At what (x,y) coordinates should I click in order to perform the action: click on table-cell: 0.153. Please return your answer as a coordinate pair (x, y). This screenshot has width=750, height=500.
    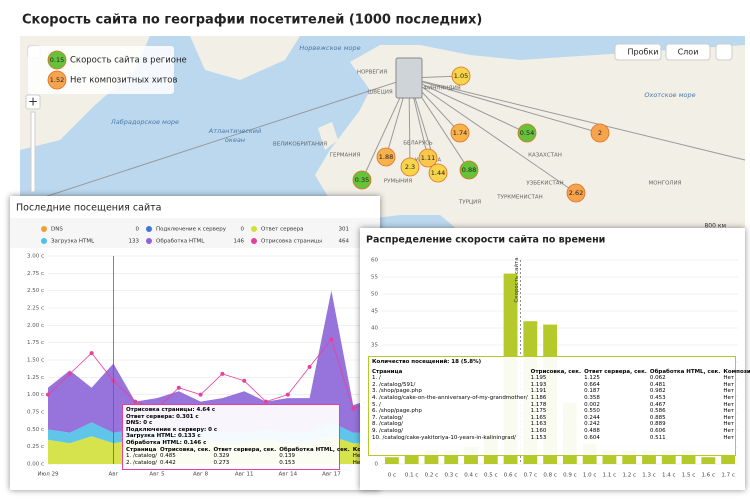
    Looking at the image, I should click on (287, 462).